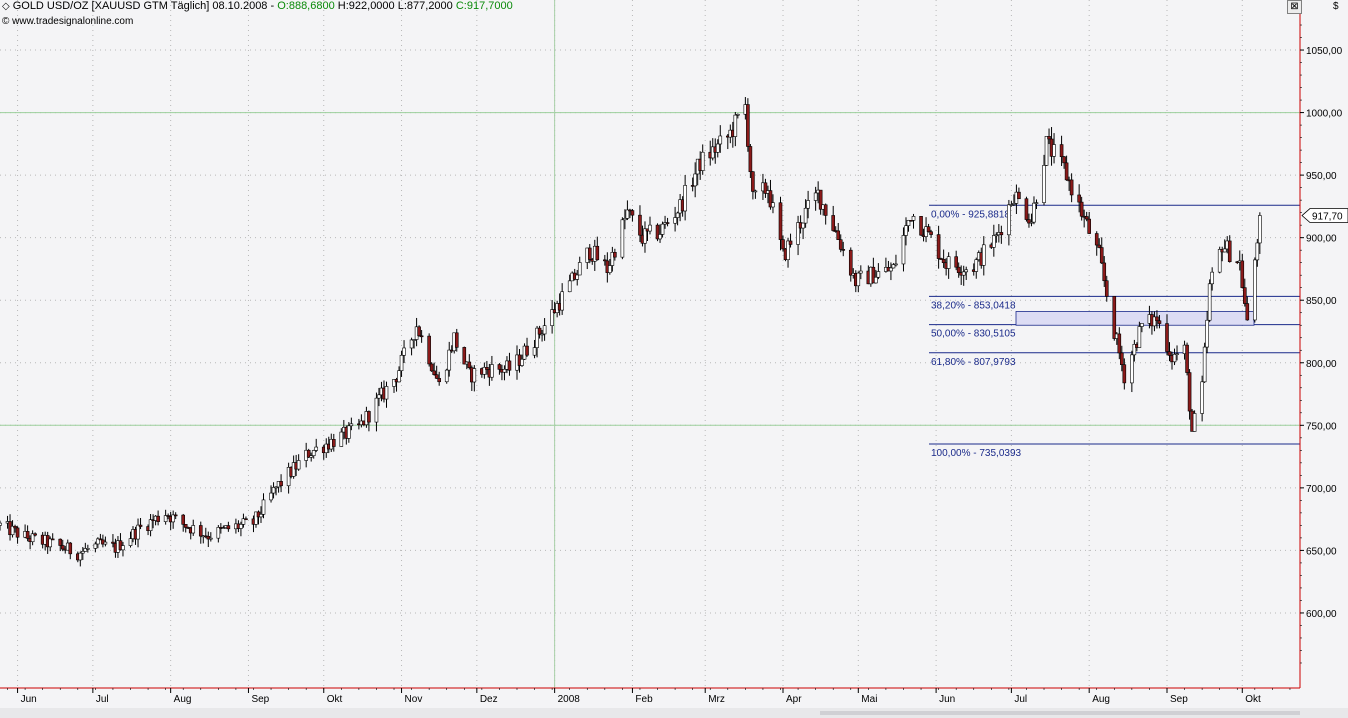 The width and height of the screenshot is (1348, 718). I want to click on y-tick-label: 650,00, so click(1321, 551).